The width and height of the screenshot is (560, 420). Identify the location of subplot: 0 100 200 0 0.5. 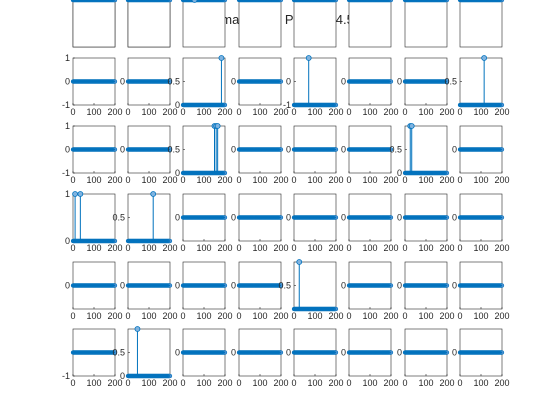
(422, 154).